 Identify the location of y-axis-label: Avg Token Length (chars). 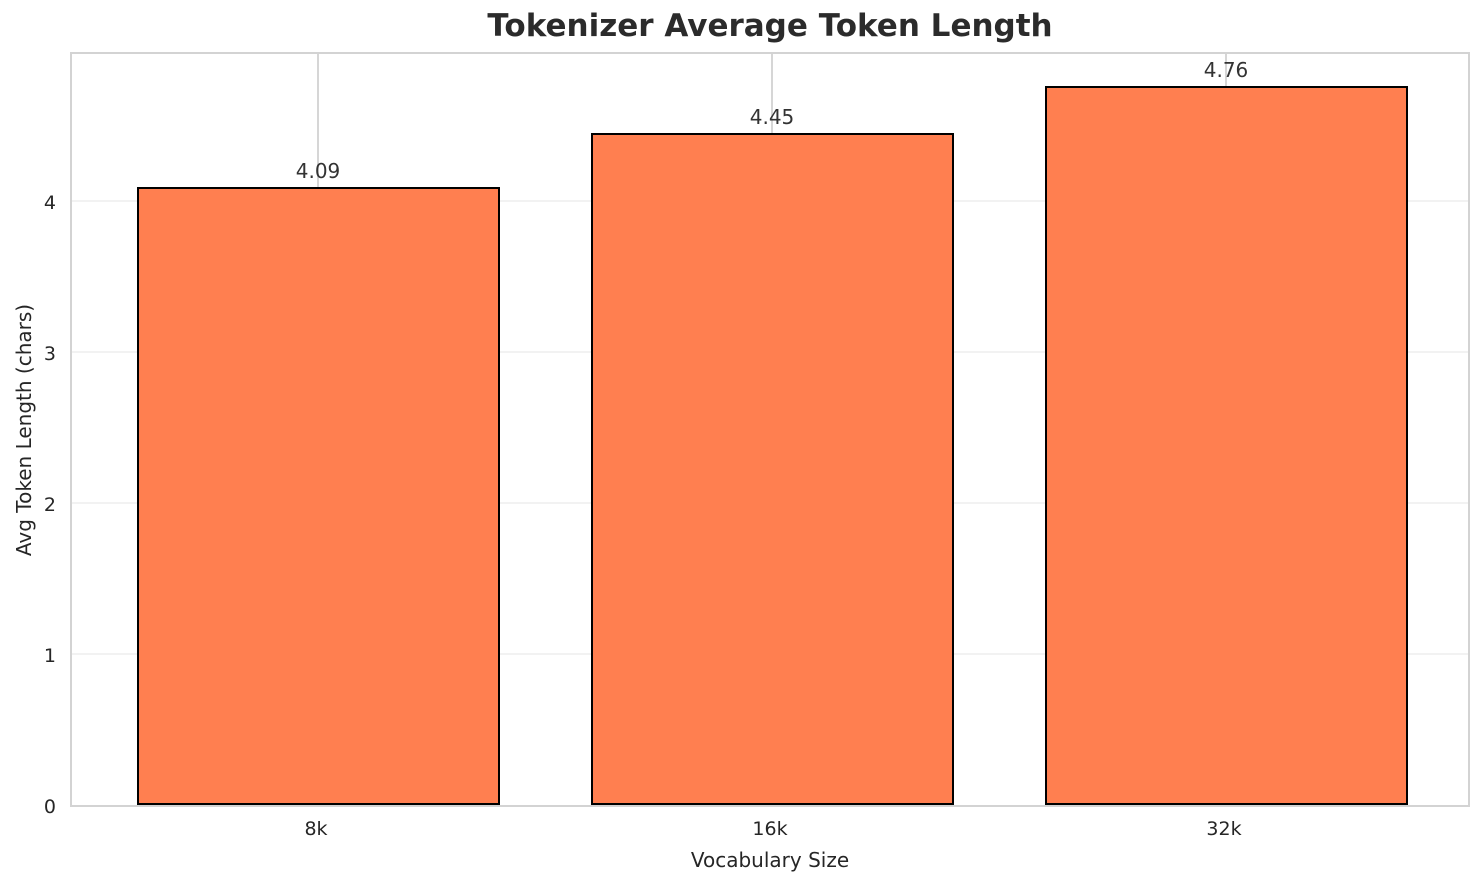
(24, 430).